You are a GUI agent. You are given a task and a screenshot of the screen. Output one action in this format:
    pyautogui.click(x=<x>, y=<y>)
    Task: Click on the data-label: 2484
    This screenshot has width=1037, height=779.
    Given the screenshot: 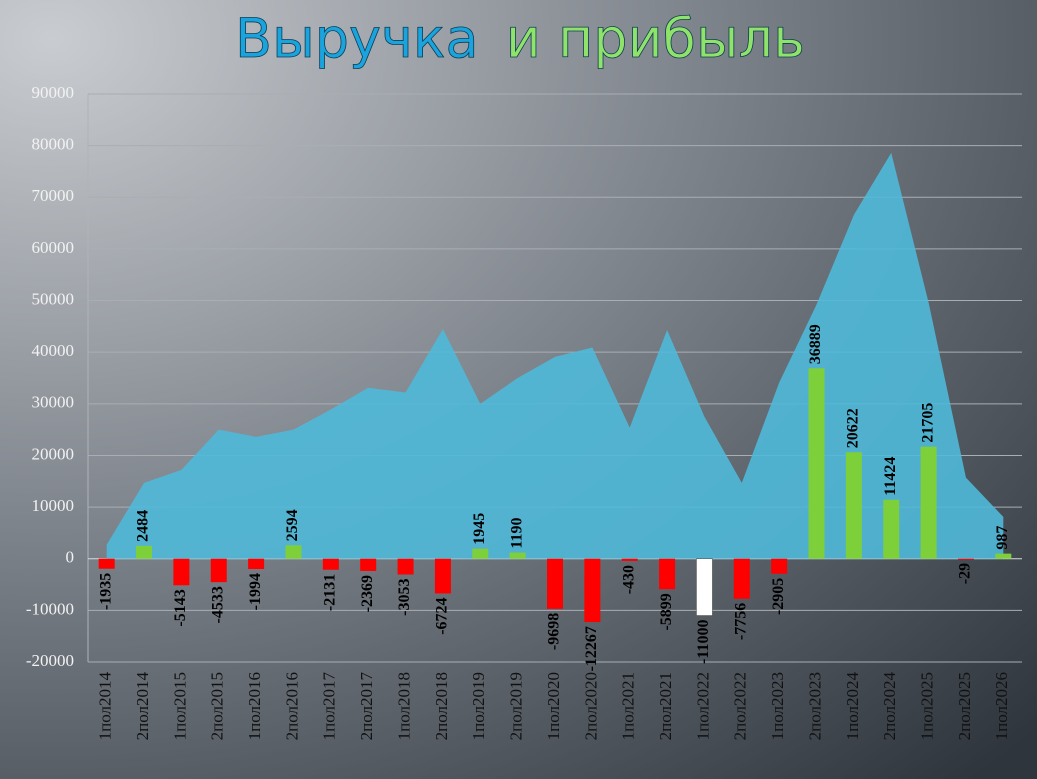 What is the action you would take?
    pyautogui.click(x=143, y=526)
    